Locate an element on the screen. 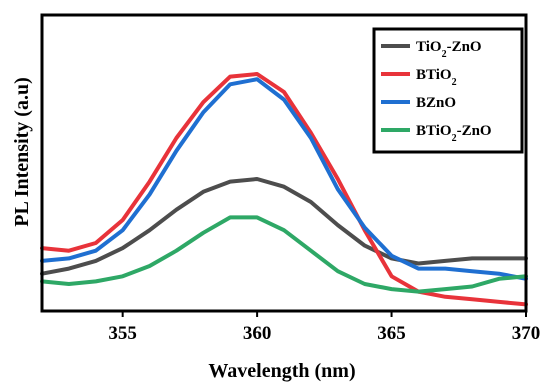  legend: TiO2-ZnO BTiO2 BZnO BTiO2-ZnO is located at coordinates (448, 90).